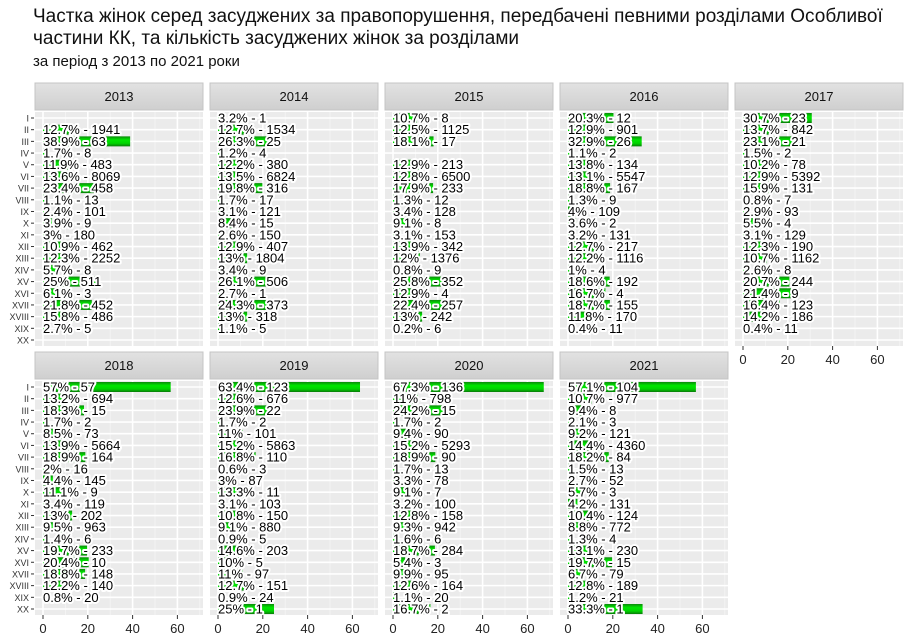 The image size is (913, 644). Describe the element at coordinates (240, 609) in the screenshot. I see `data-label: 25% - 1` at that location.